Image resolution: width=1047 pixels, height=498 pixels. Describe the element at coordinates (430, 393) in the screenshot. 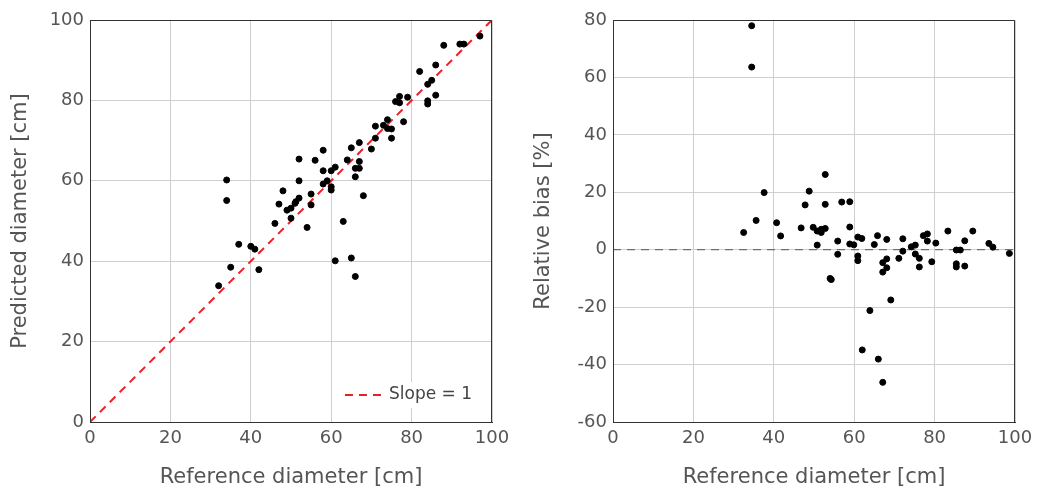

I see `legend-label: Slope = 1` at that location.